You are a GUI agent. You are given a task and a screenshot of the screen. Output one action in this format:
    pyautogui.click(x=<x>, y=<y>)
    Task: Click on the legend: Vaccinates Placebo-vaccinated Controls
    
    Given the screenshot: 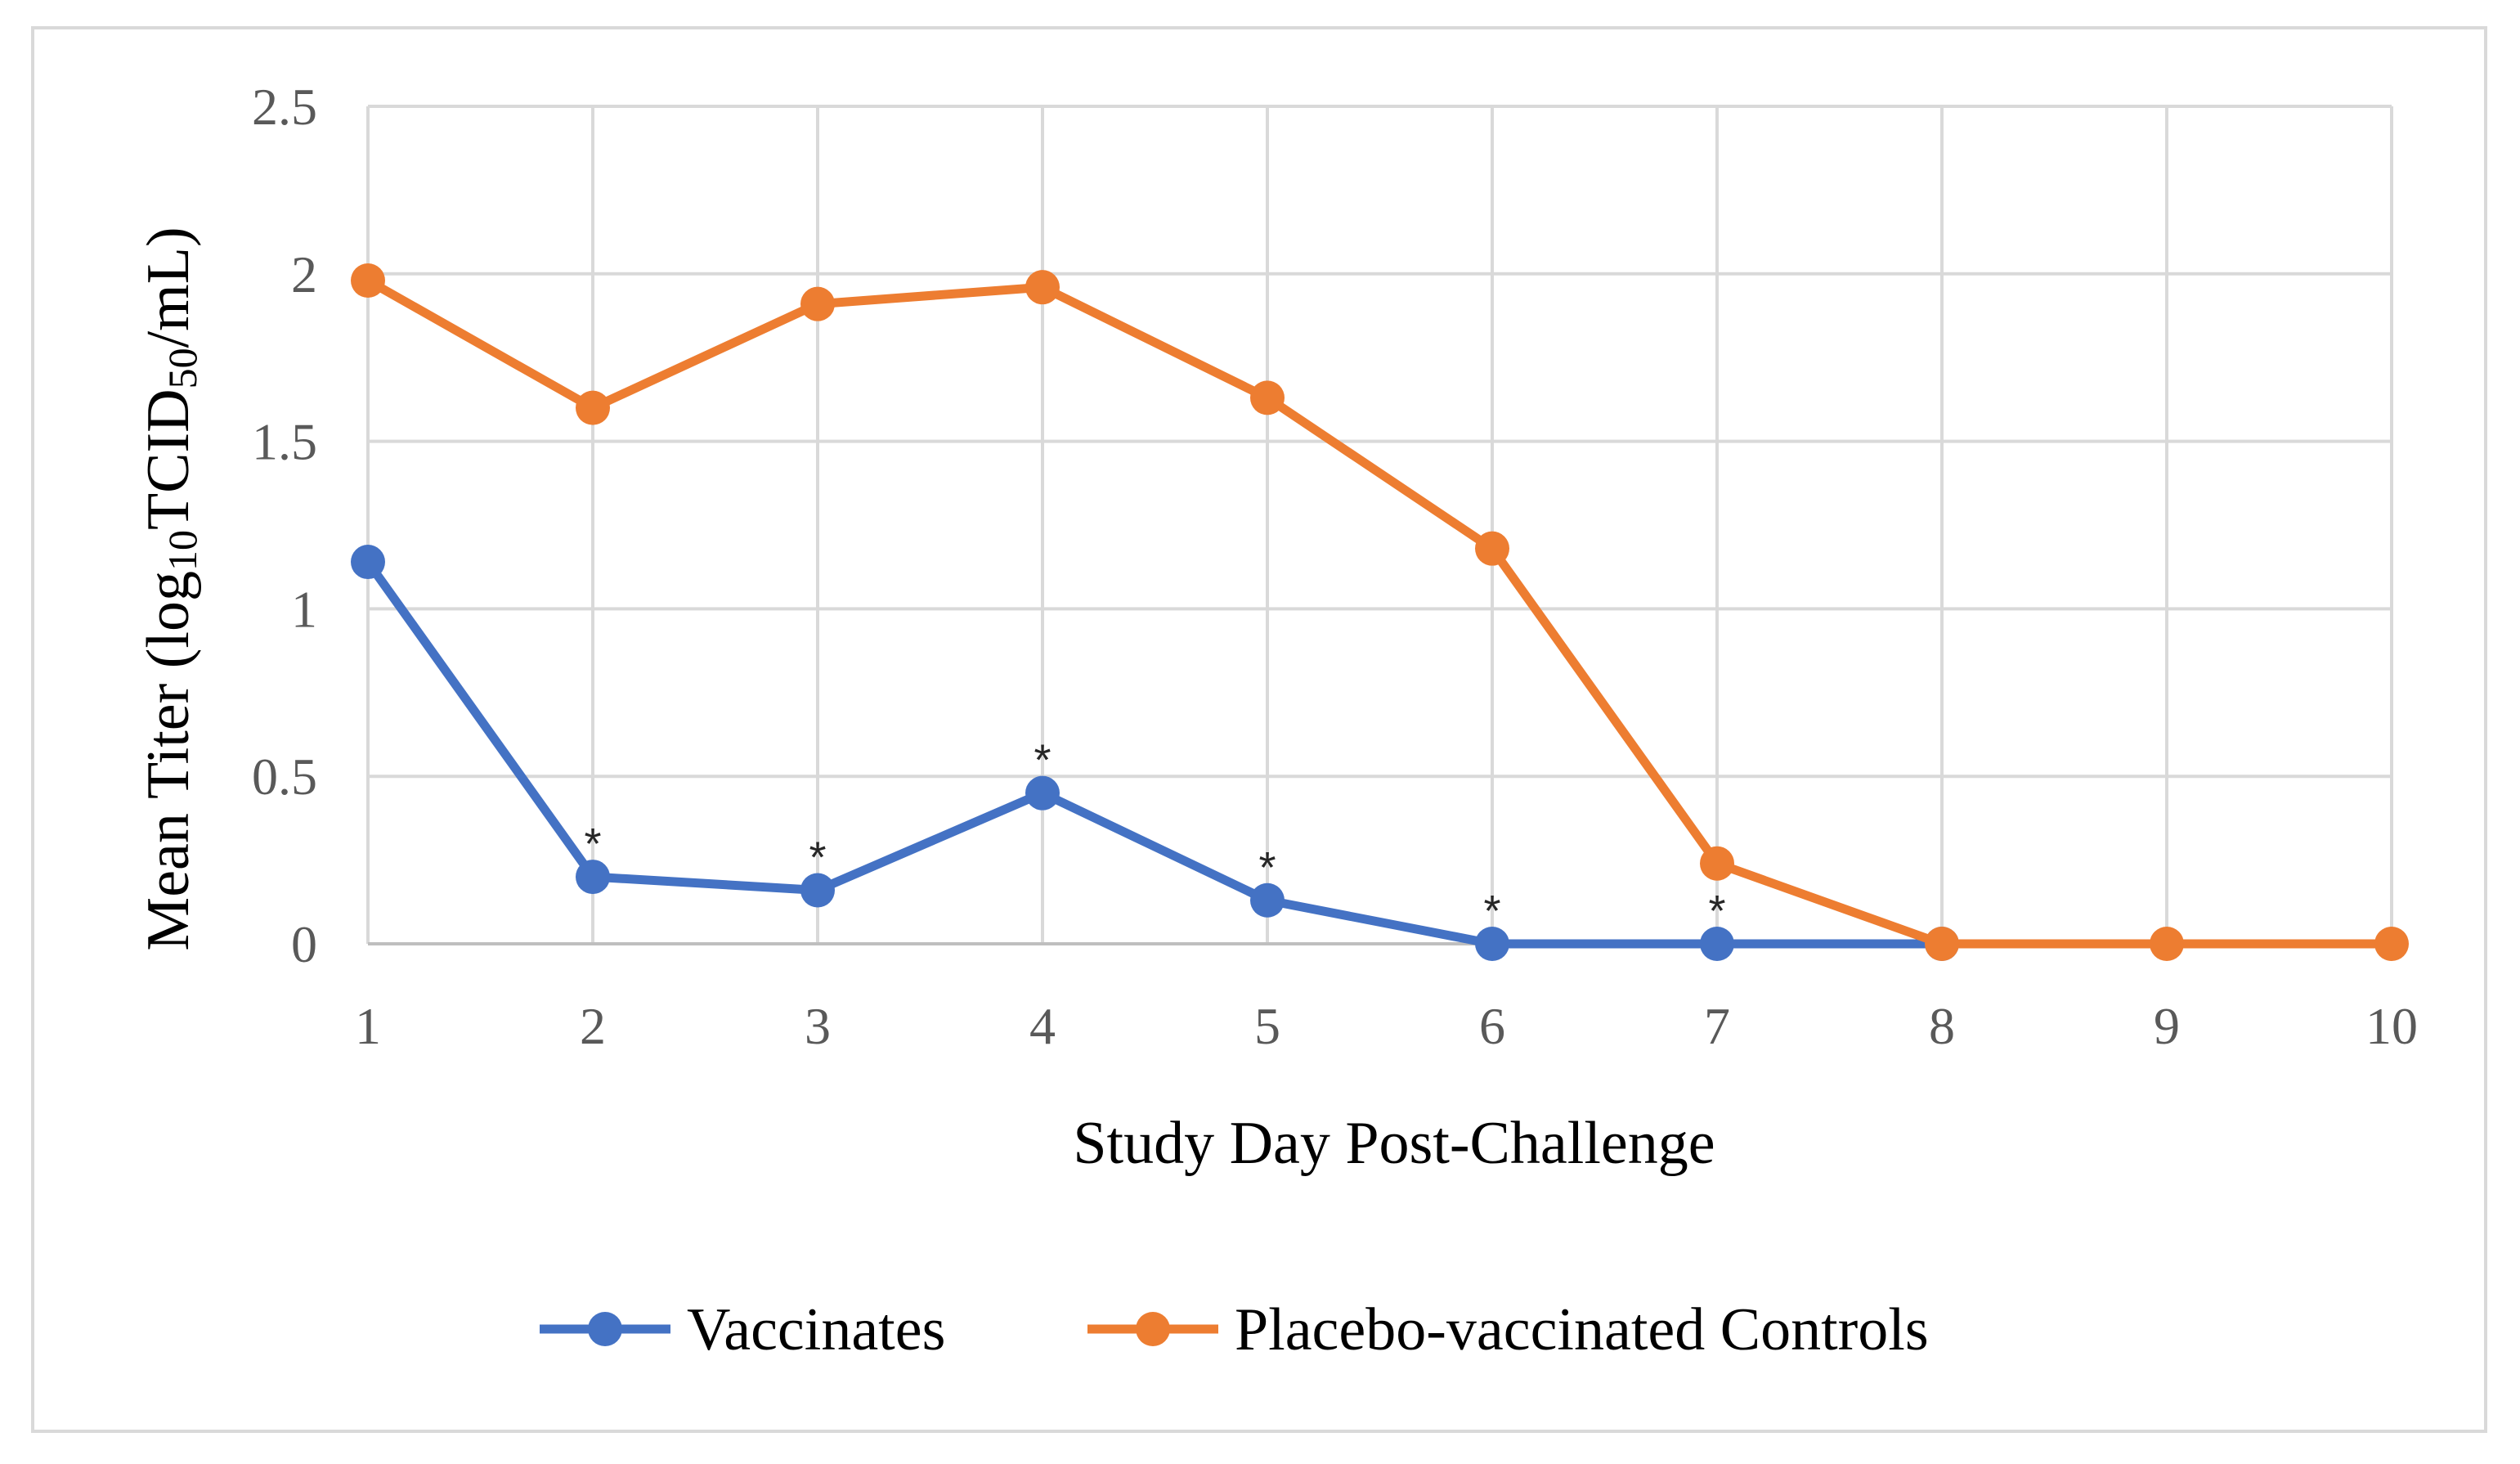 What is the action you would take?
    pyautogui.click(x=1235, y=1329)
    